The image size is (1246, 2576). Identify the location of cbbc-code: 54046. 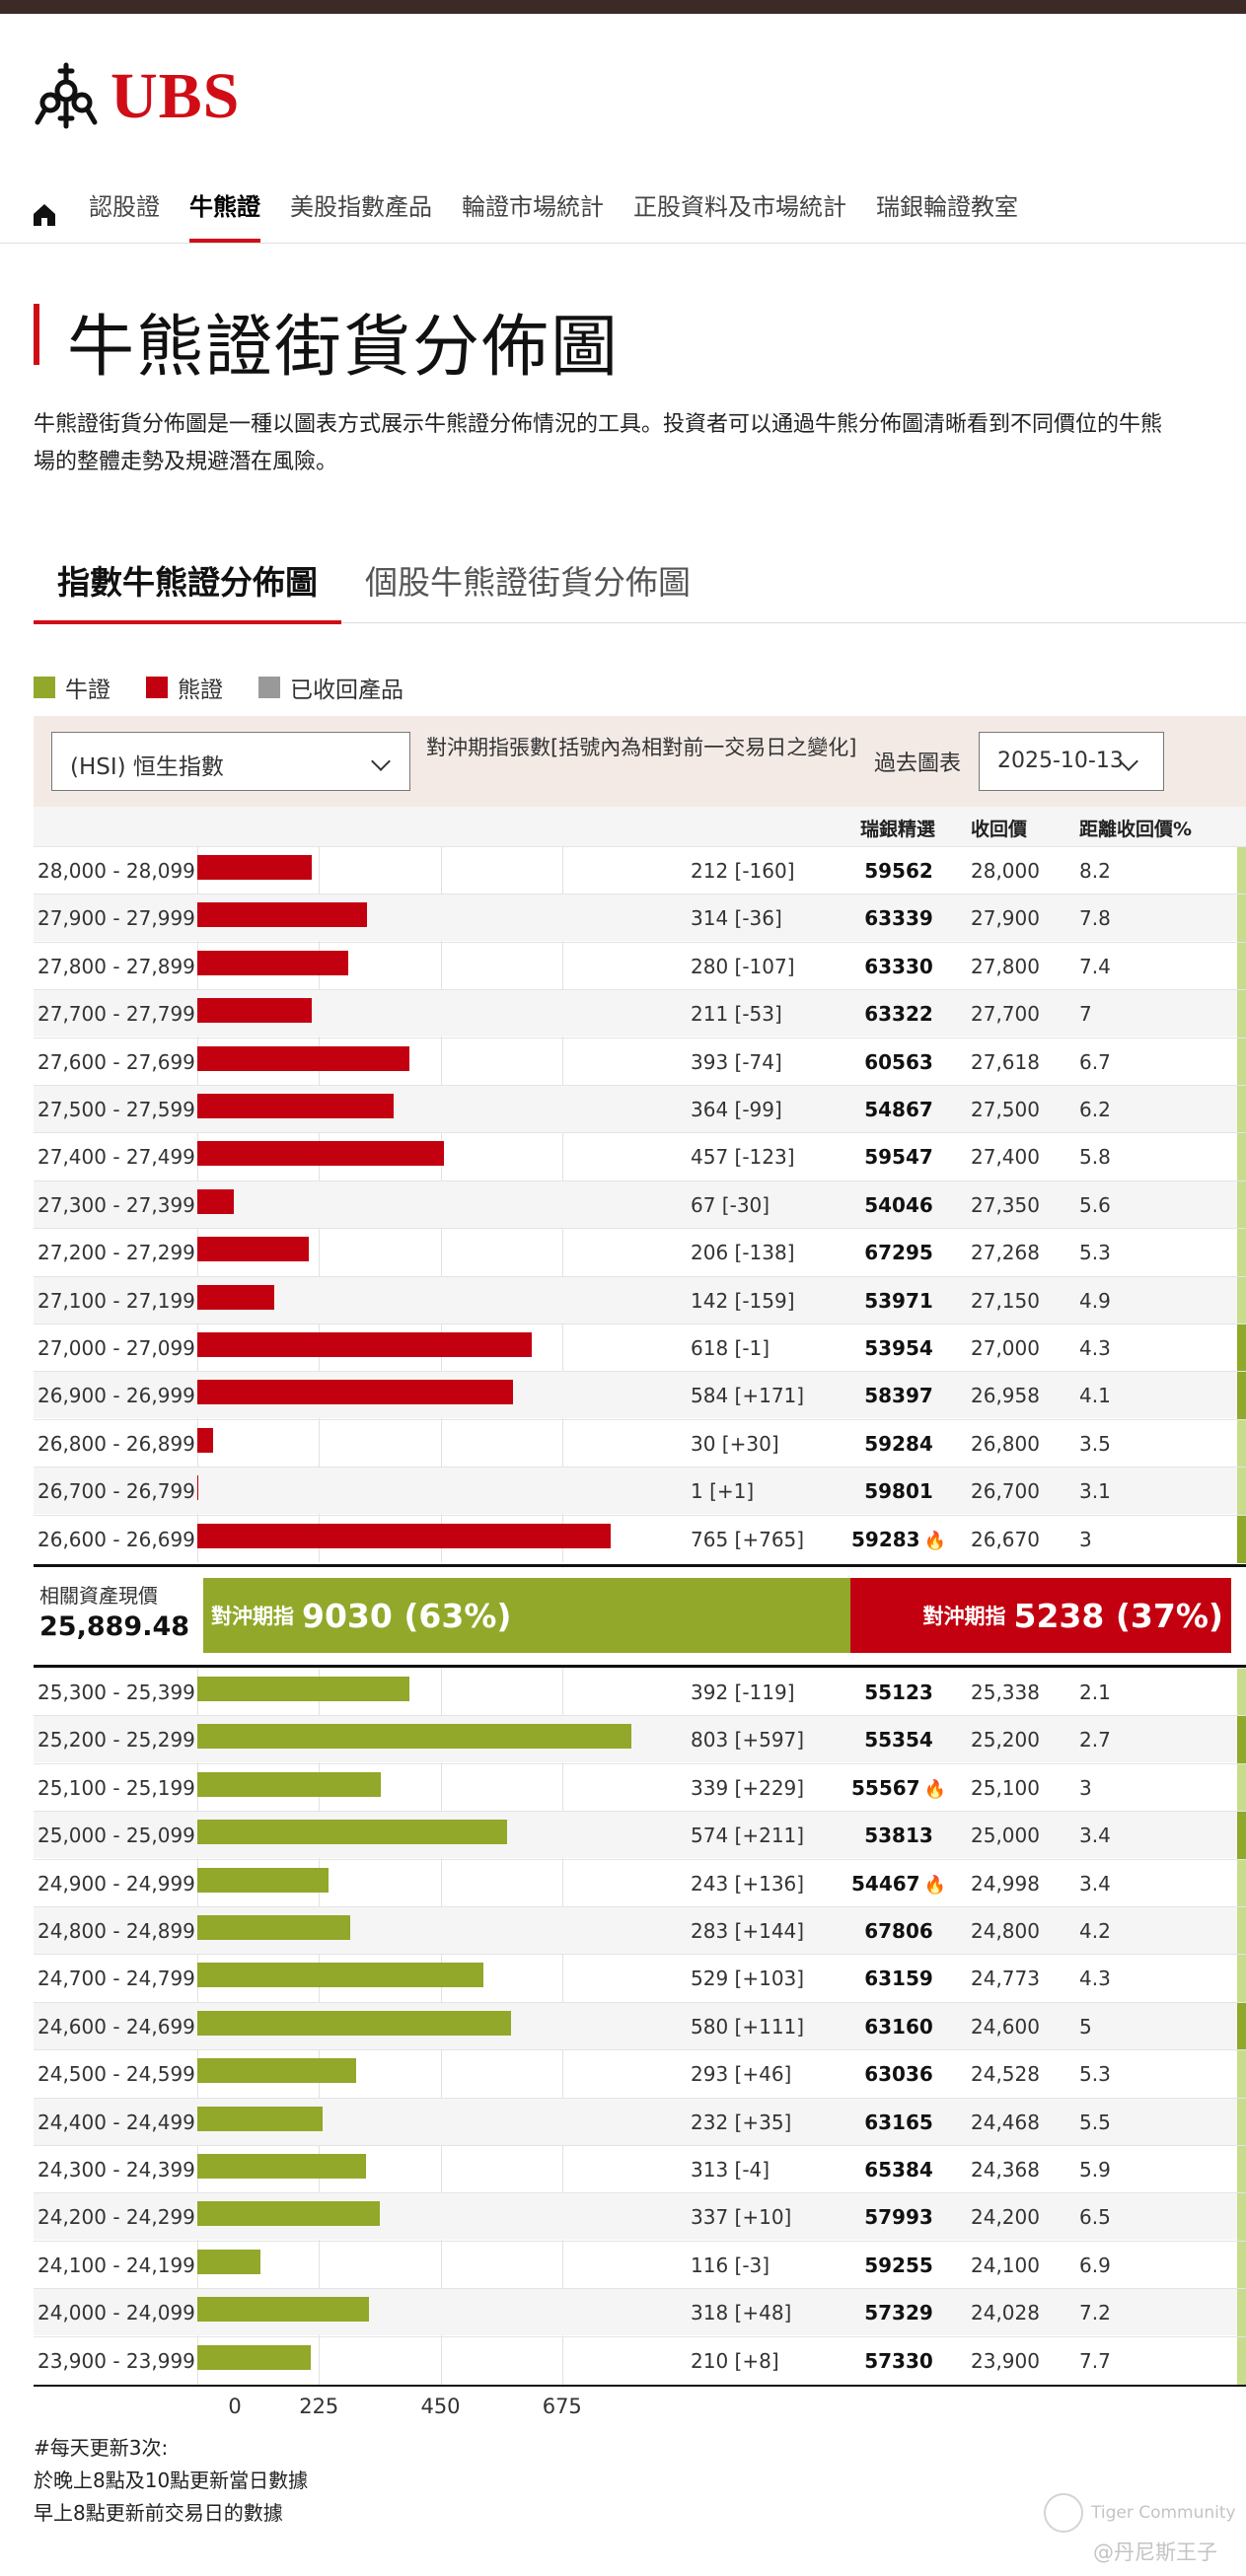
(898, 1205).